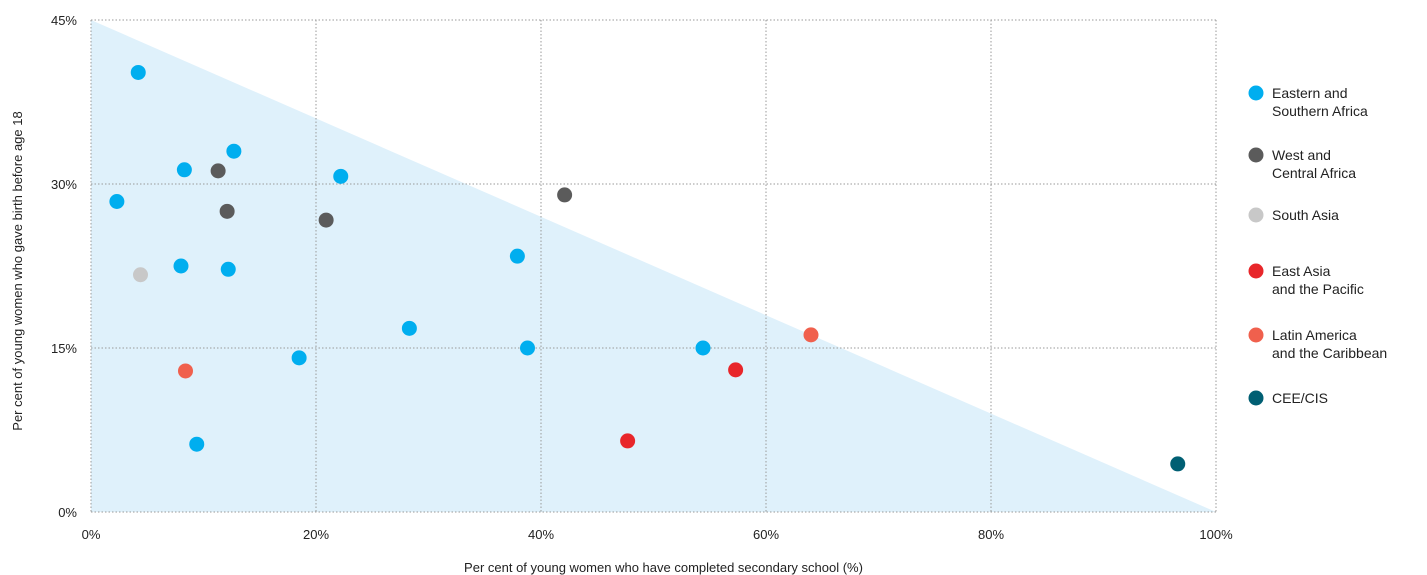 The width and height of the screenshot is (1427, 575). Describe the element at coordinates (991, 534) in the screenshot. I see `x-tick-label: 80%` at that location.